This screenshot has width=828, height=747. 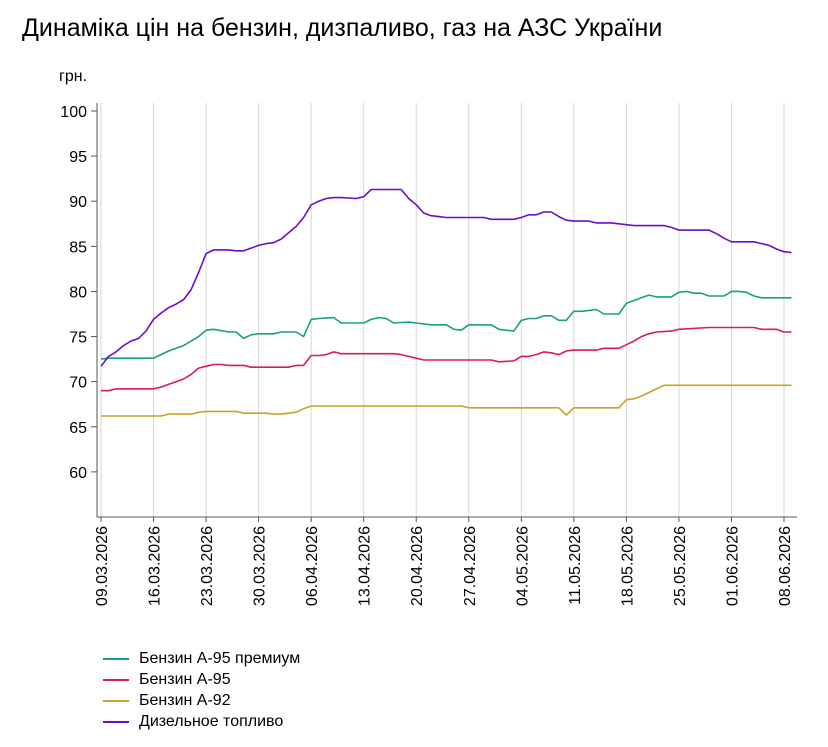 I want to click on legend-item: Бензин А-92, so click(x=201, y=700).